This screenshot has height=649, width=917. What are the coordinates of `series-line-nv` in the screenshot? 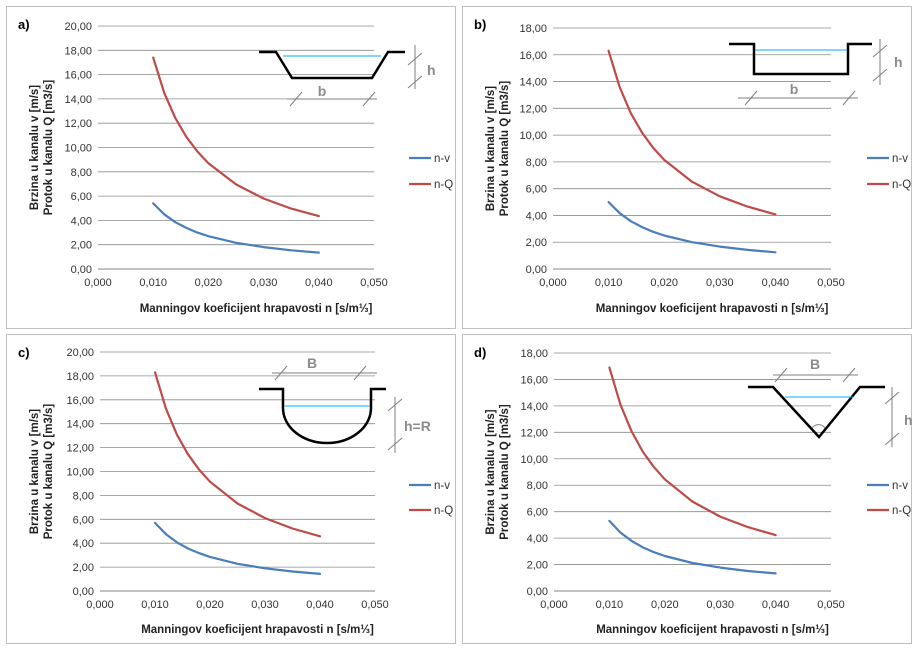 It's located at (236, 228).